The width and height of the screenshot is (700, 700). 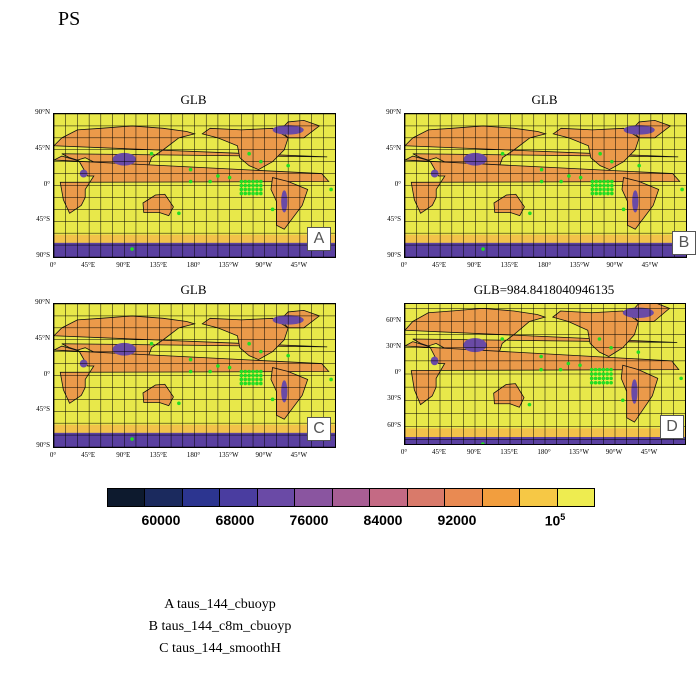 What do you see at coordinates (351, 497) in the screenshot?
I see `colorbar` at bounding box center [351, 497].